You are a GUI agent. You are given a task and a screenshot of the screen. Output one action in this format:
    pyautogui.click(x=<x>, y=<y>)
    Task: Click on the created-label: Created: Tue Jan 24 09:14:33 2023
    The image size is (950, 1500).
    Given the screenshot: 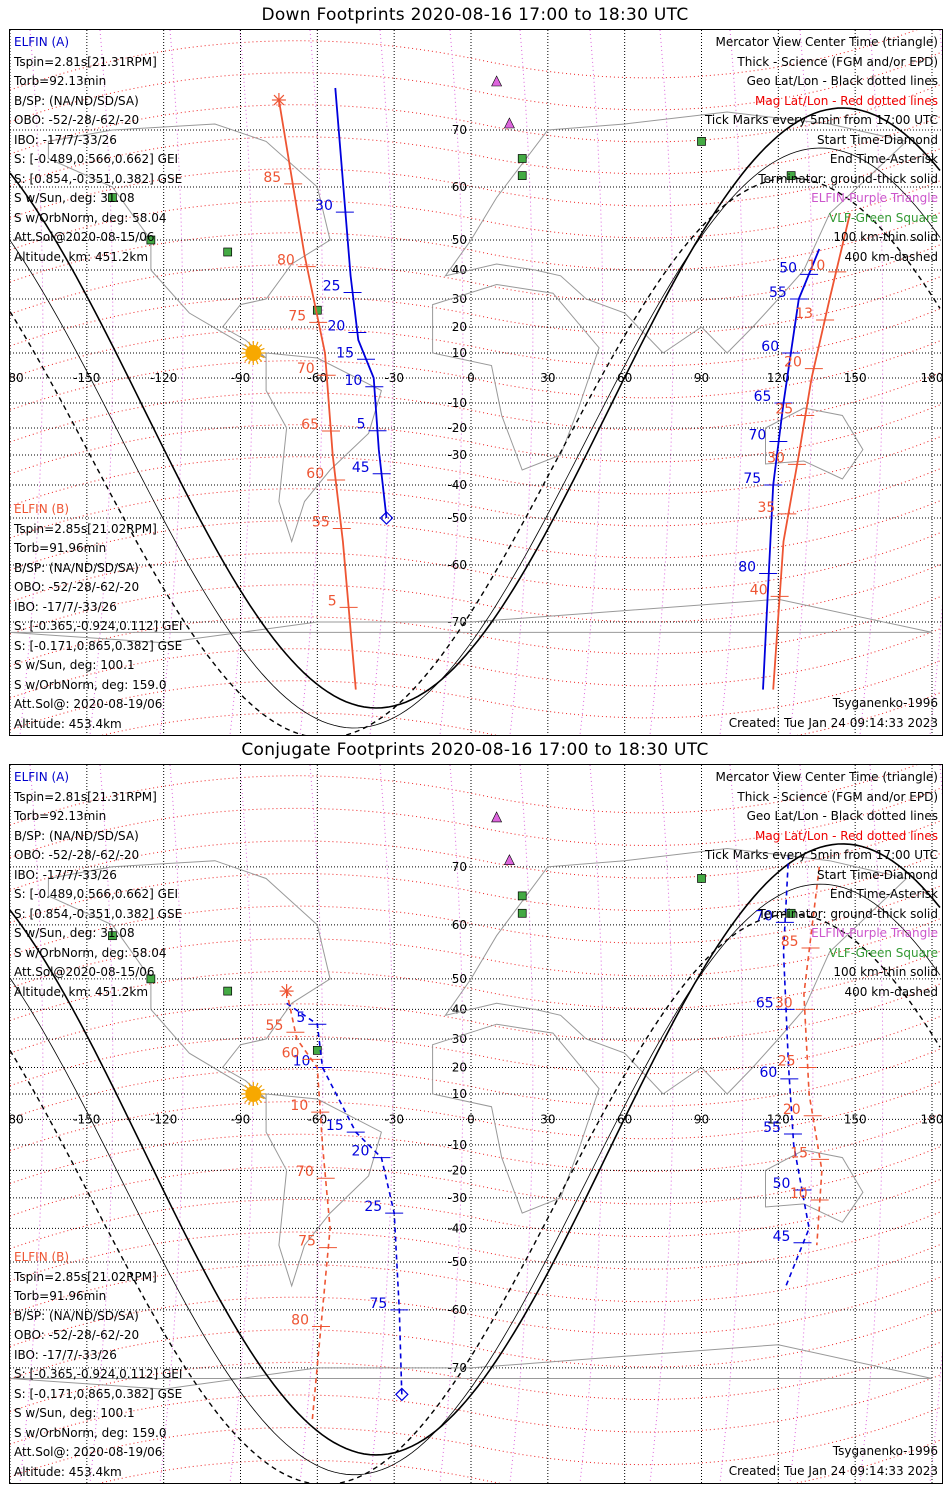 What is the action you would take?
    pyautogui.click(x=833, y=1470)
    